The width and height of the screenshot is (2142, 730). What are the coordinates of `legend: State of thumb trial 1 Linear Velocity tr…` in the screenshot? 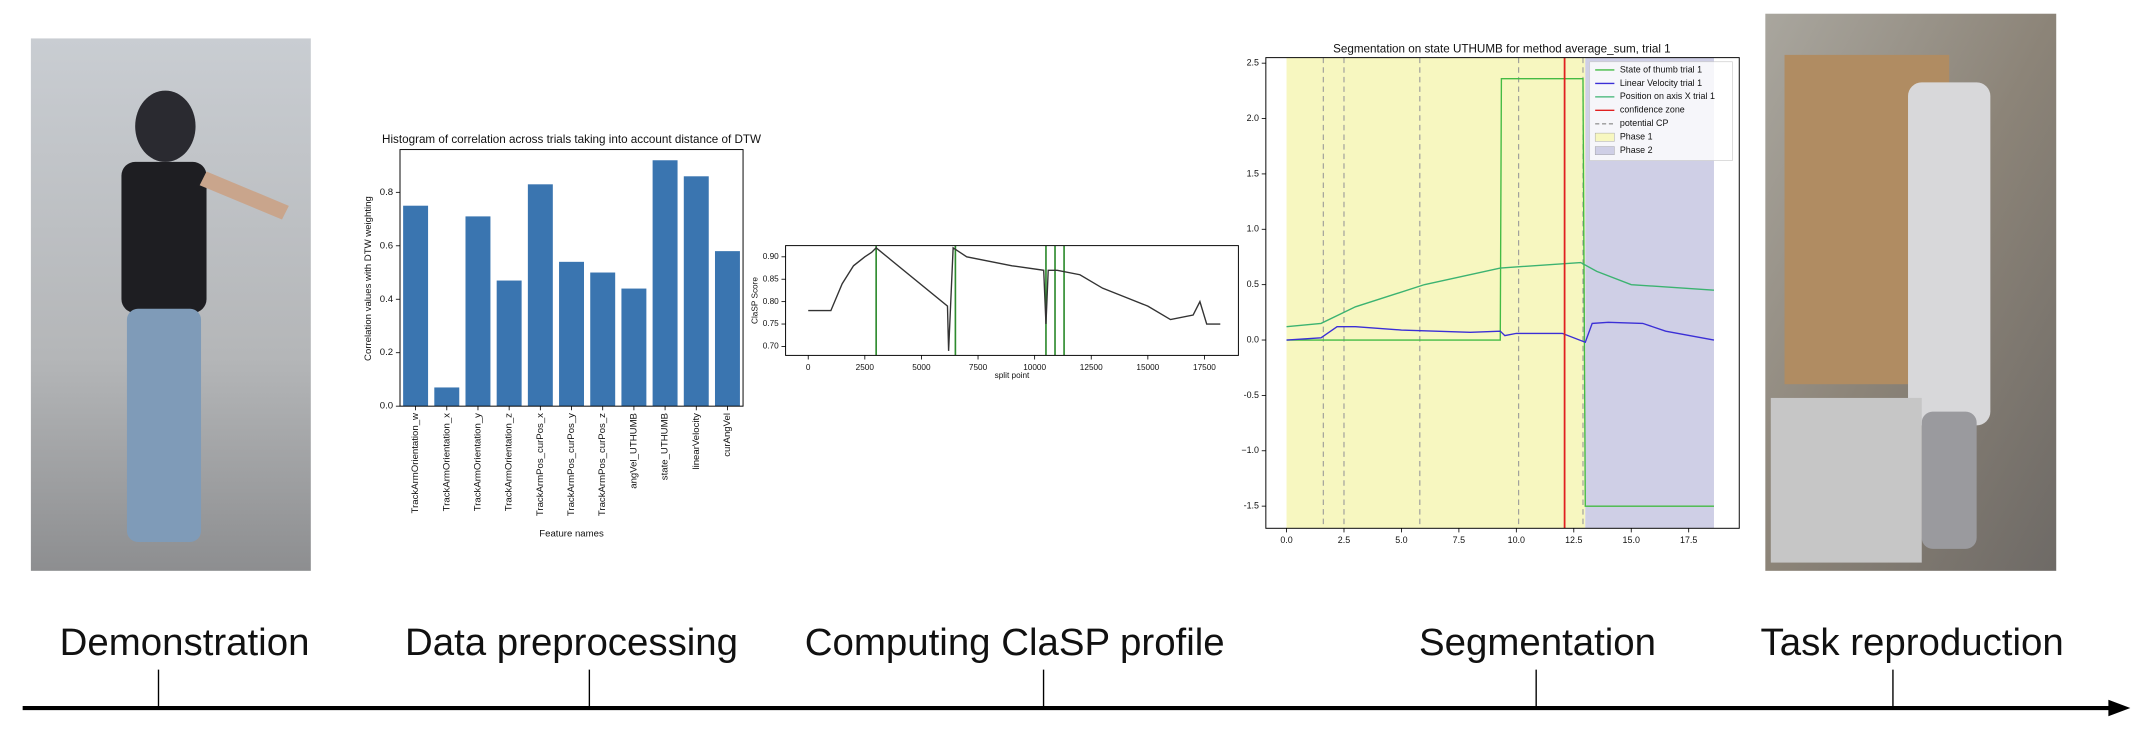 It's located at (1661, 111).